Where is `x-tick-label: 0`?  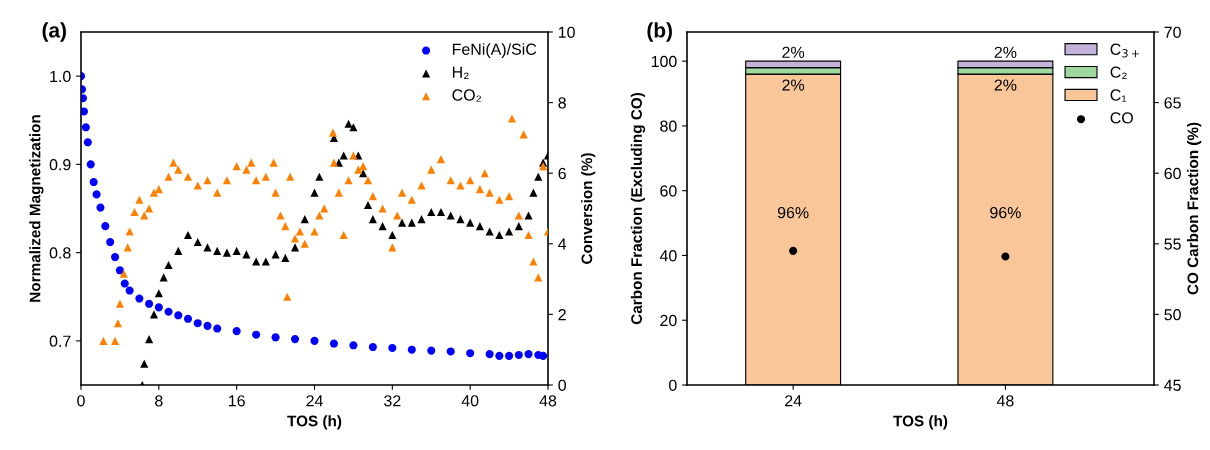
x-tick-label: 0 is located at coordinates (81, 401).